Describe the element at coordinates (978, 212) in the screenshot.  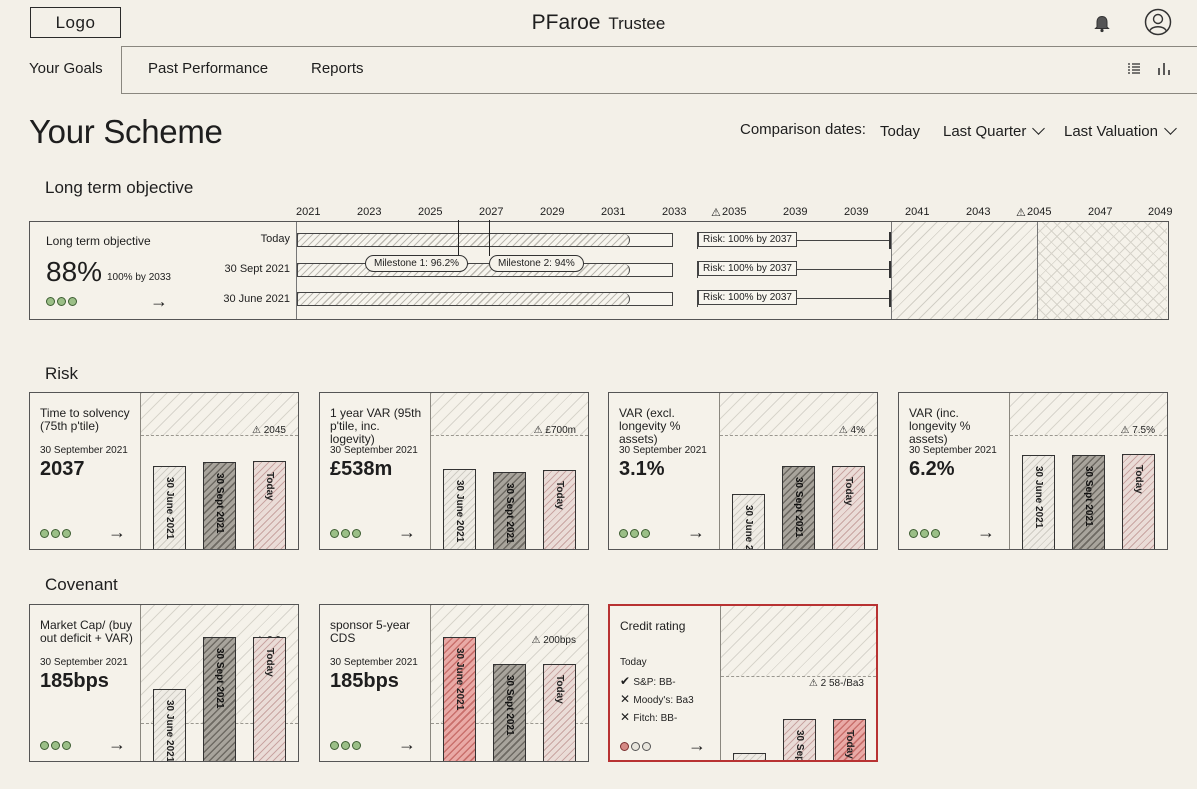
I see `timeline-year-label: 2043` at that location.